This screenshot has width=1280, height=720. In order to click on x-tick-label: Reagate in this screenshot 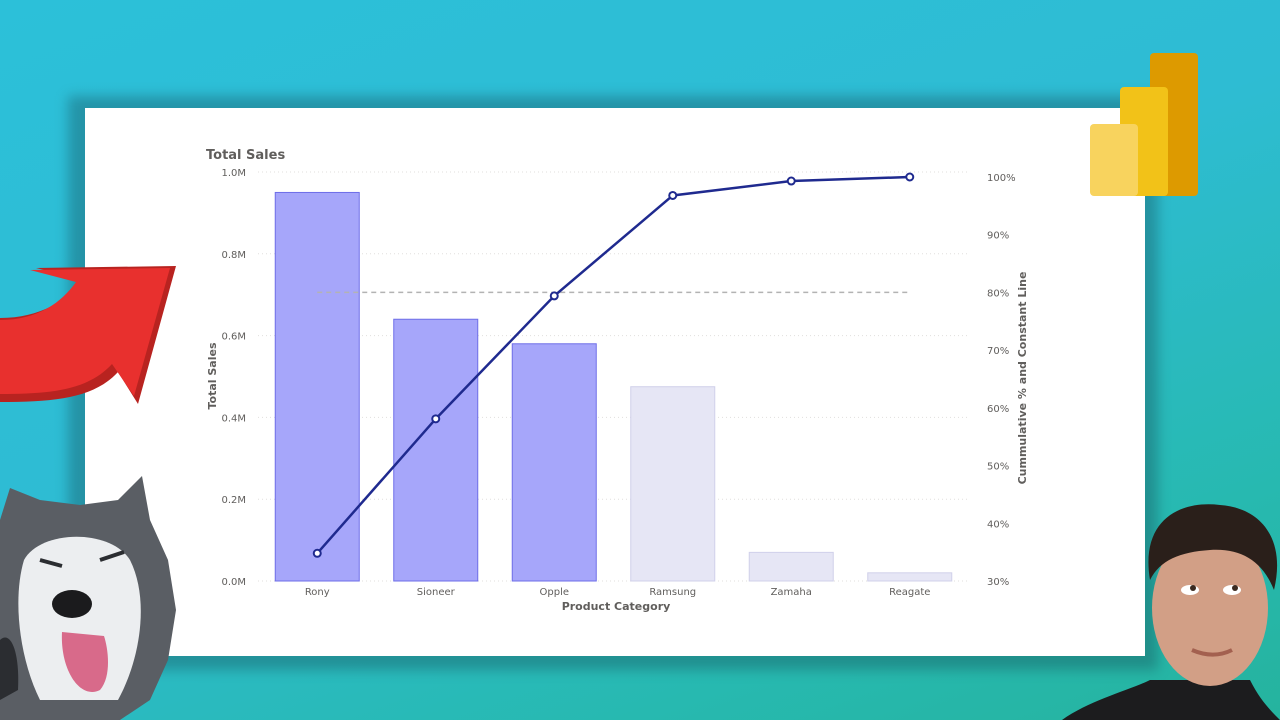, I will do `click(909, 592)`.